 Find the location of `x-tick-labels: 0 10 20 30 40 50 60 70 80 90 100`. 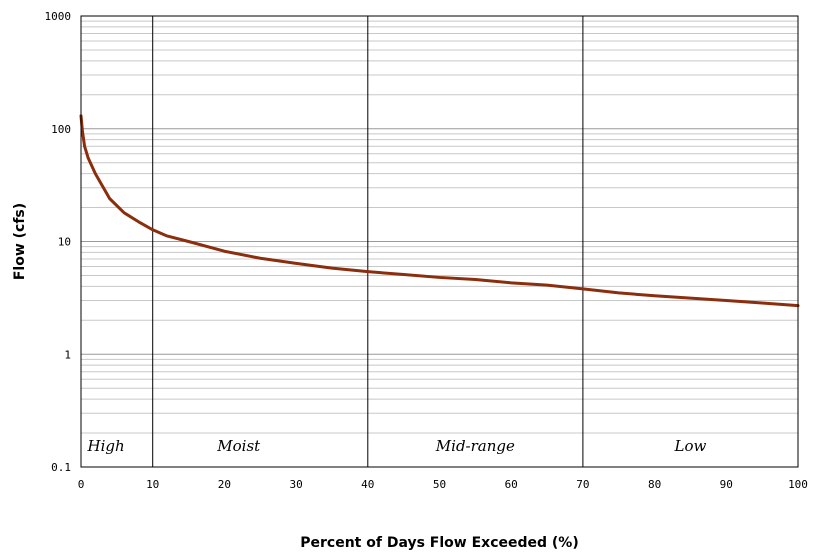

x-tick-labels: 0 10 20 30 40 50 60 70 80 90 100 is located at coordinates (443, 484).